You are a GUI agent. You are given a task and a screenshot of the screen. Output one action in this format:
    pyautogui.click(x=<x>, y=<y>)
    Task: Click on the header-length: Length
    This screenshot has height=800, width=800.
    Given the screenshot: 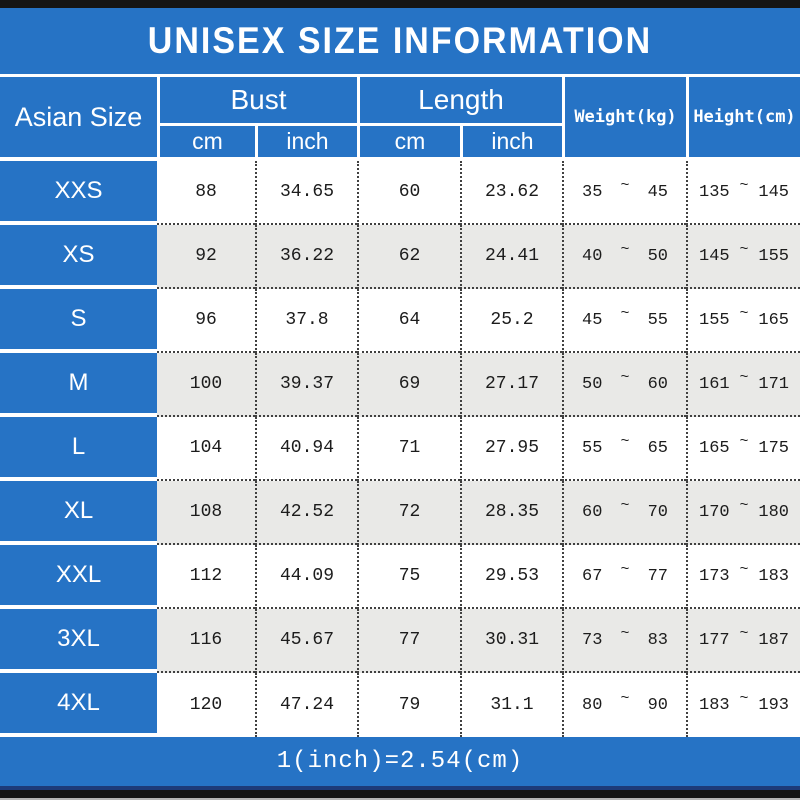 What is the action you would take?
    pyautogui.click(x=459, y=100)
    